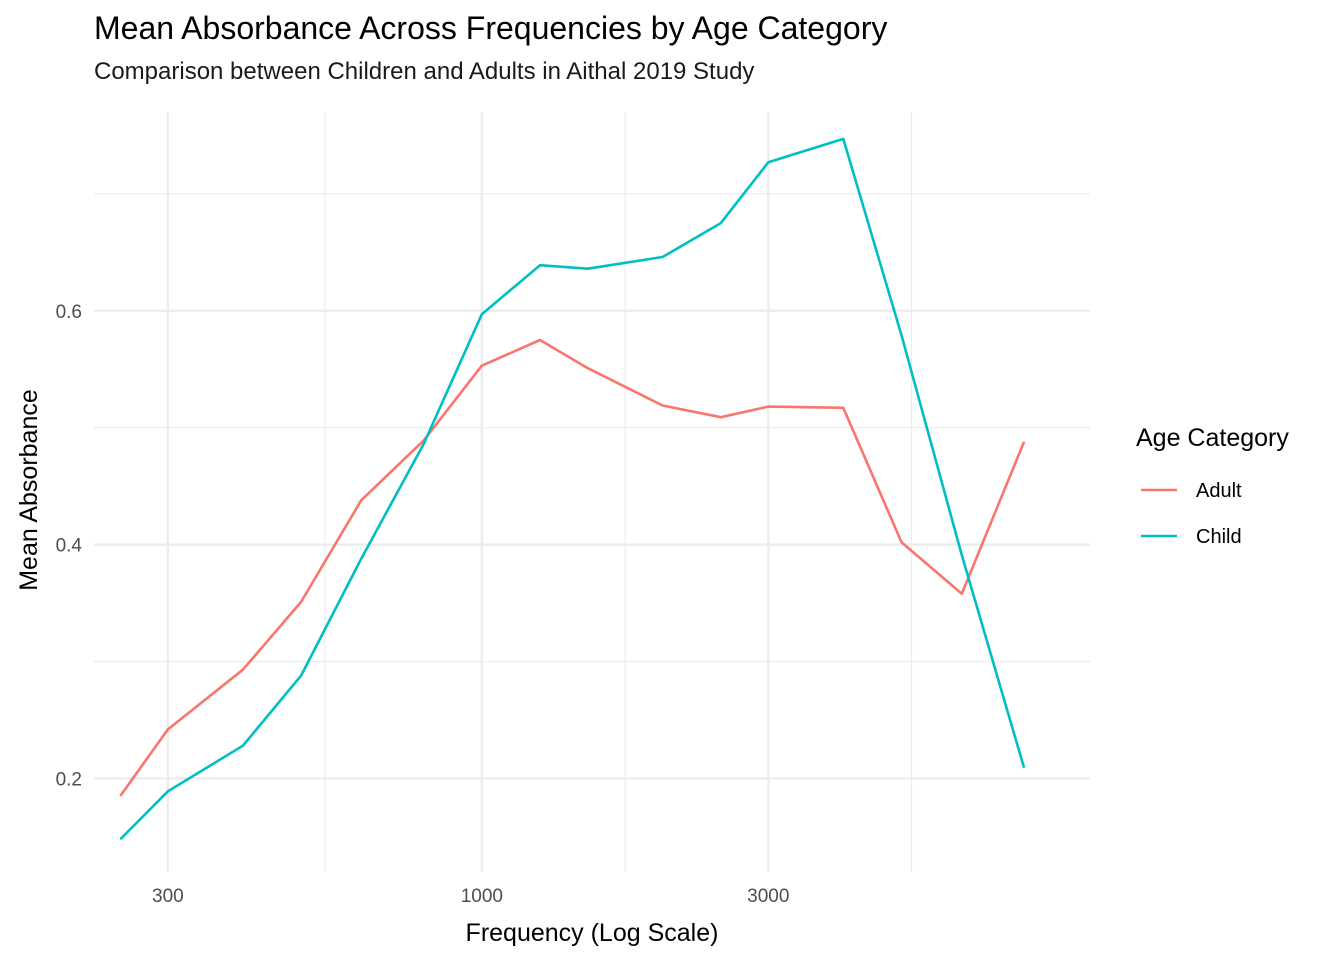 The image size is (1344, 960). Describe the element at coordinates (69, 312) in the screenshot. I see `y-tick-label: 0.6` at that location.